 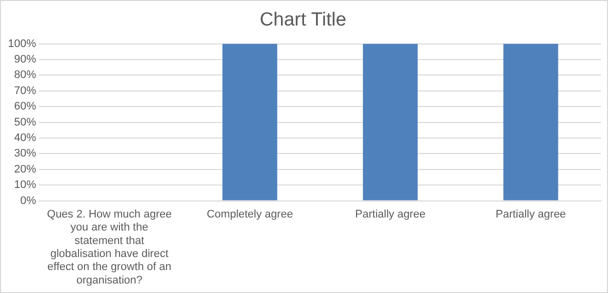 I want to click on y-tick-label: 60%, so click(x=25, y=106).